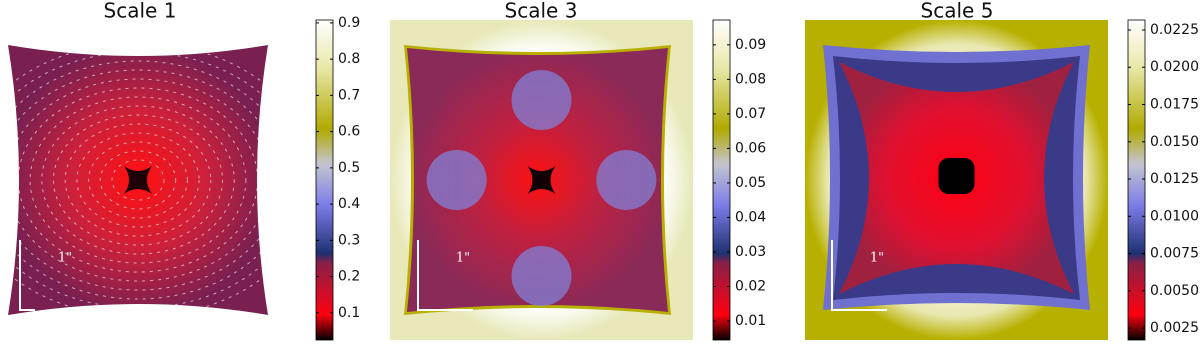  What do you see at coordinates (1174, 67) in the screenshot?
I see `colorbar-tick-label: 0.0200` at bounding box center [1174, 67].